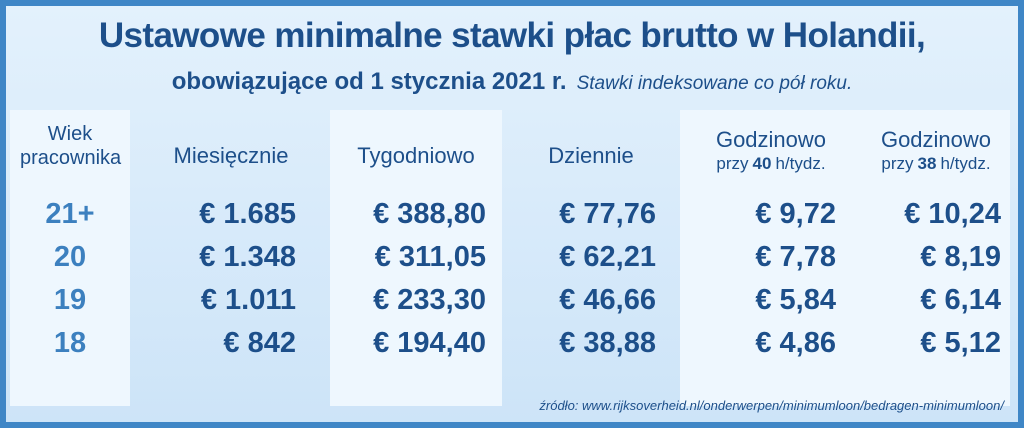 Image resolution: width=1024 pixels, height=428 pixels. What do you see at coordinates (795, 214) in the screenshot?
I see `rate-cell: € 9,72` at bounding box center [795, 214].